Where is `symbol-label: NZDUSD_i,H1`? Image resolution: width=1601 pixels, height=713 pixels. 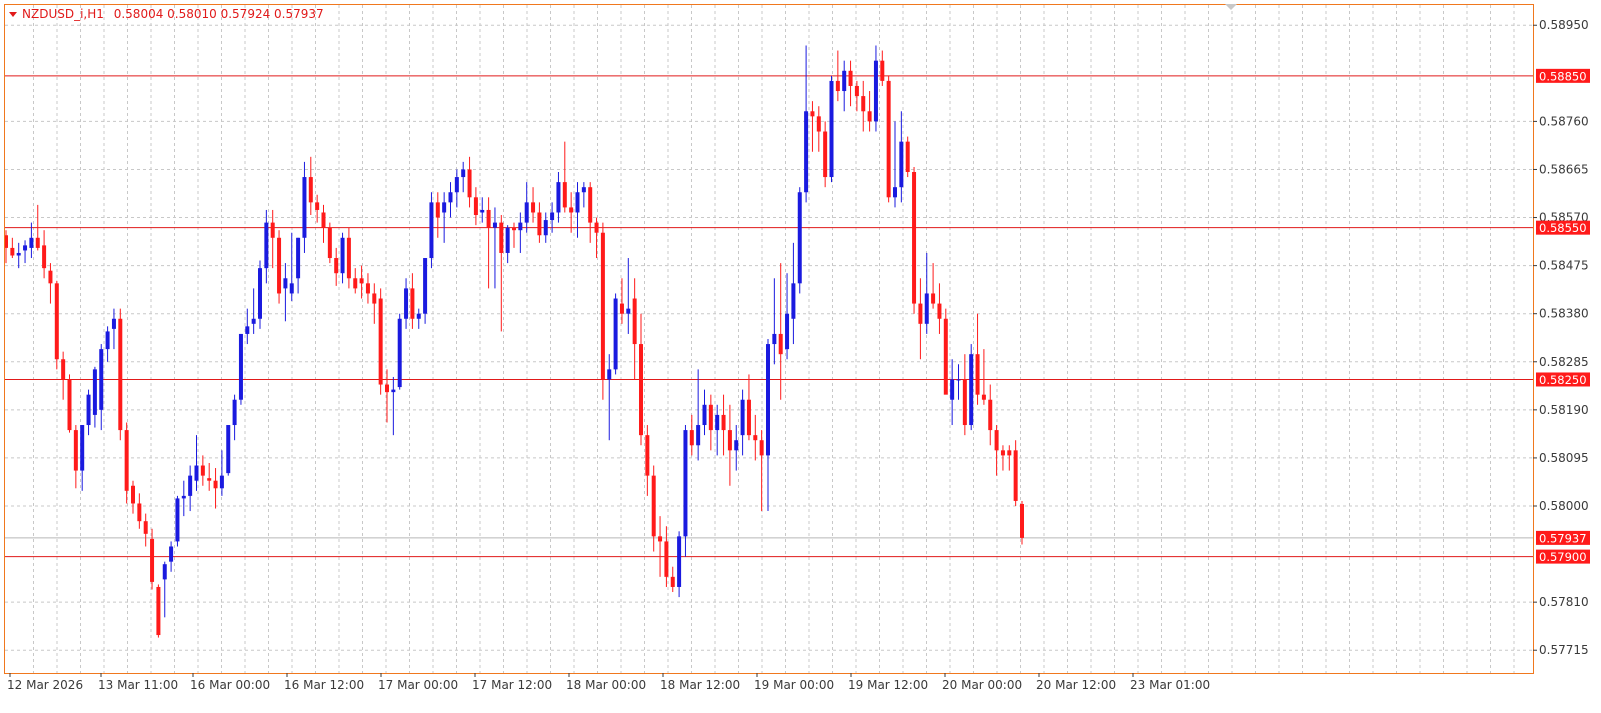
symbol-label: NZDUSD_i,H1 is located at coordinates (63, 14).